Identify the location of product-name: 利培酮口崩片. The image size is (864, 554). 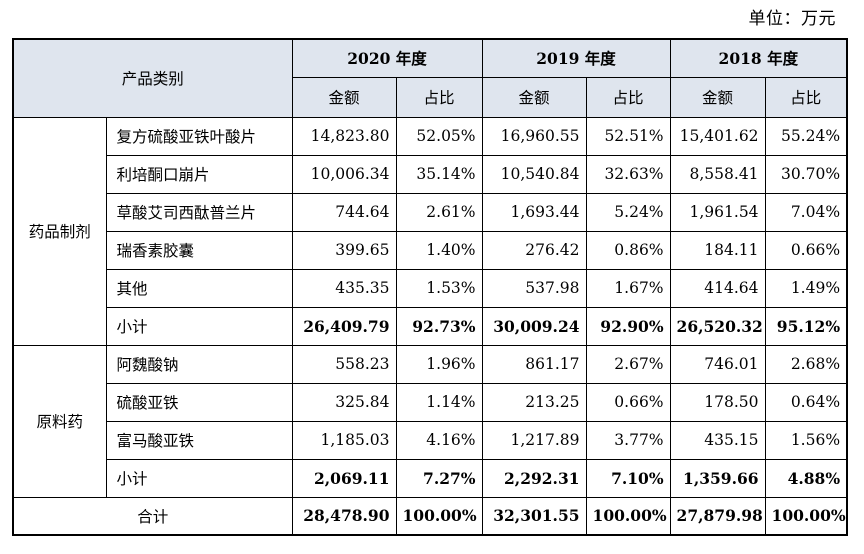
(199, 174).